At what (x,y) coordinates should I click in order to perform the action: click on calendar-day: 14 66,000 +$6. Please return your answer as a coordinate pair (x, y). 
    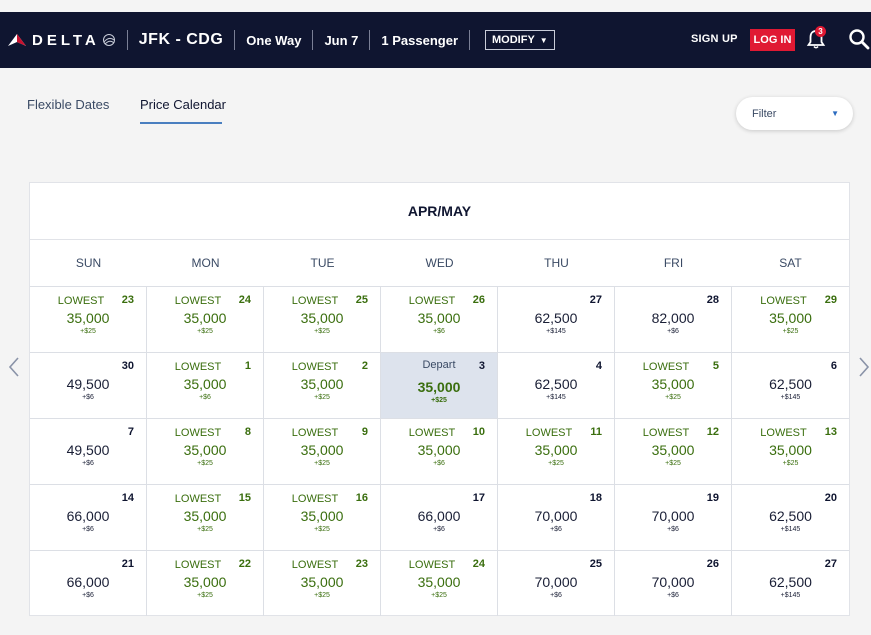
    Looking at the image, I should click on (88, 517).